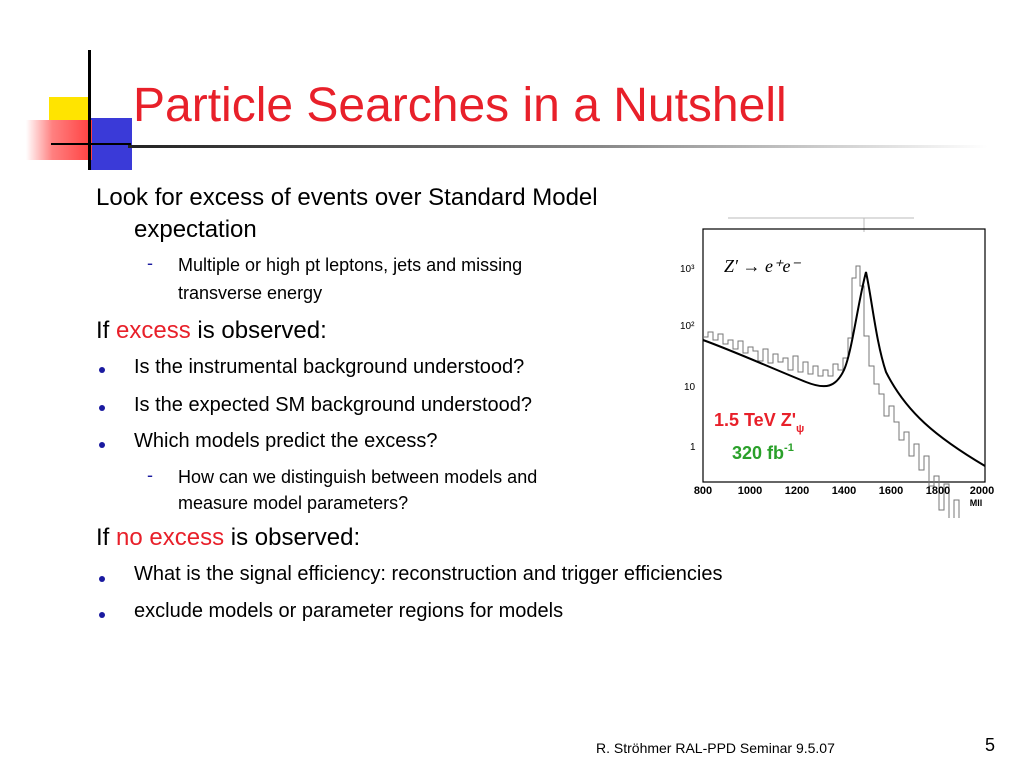  Describe the element at coordinates (982, 491) in the screenshot. I see `x-tick-label: 2000` at that location.